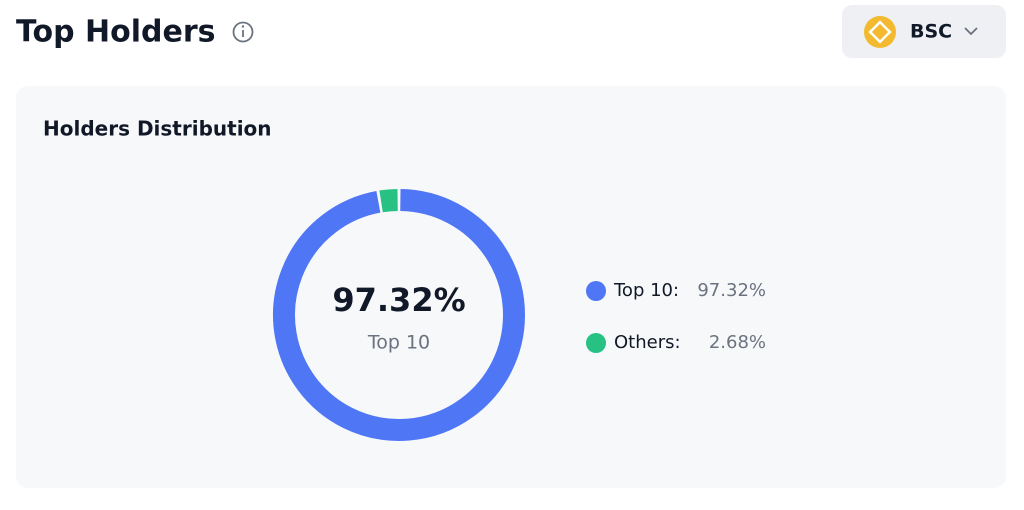 The height and width of the screenshot is (510, 1024). I want to click on legend: Top 10: 97.32% Others: 2.68%, so click(676, 316).